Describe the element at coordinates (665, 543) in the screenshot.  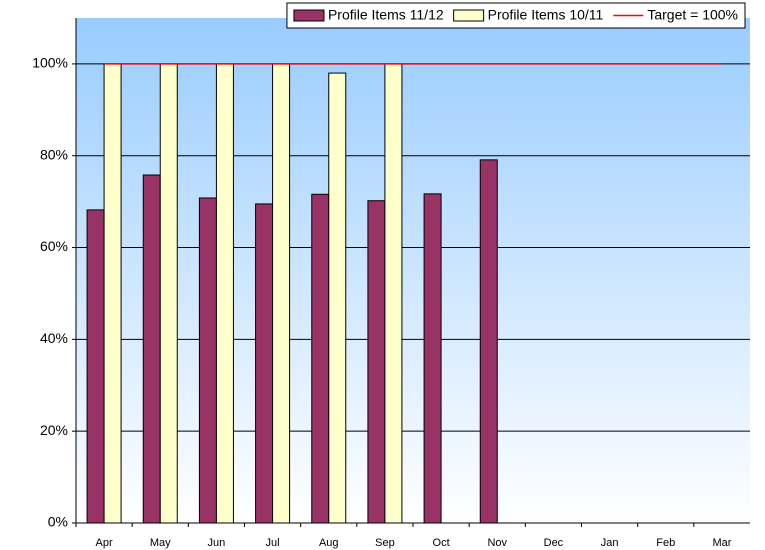
I see `x-tick-label: Feb` at that location.